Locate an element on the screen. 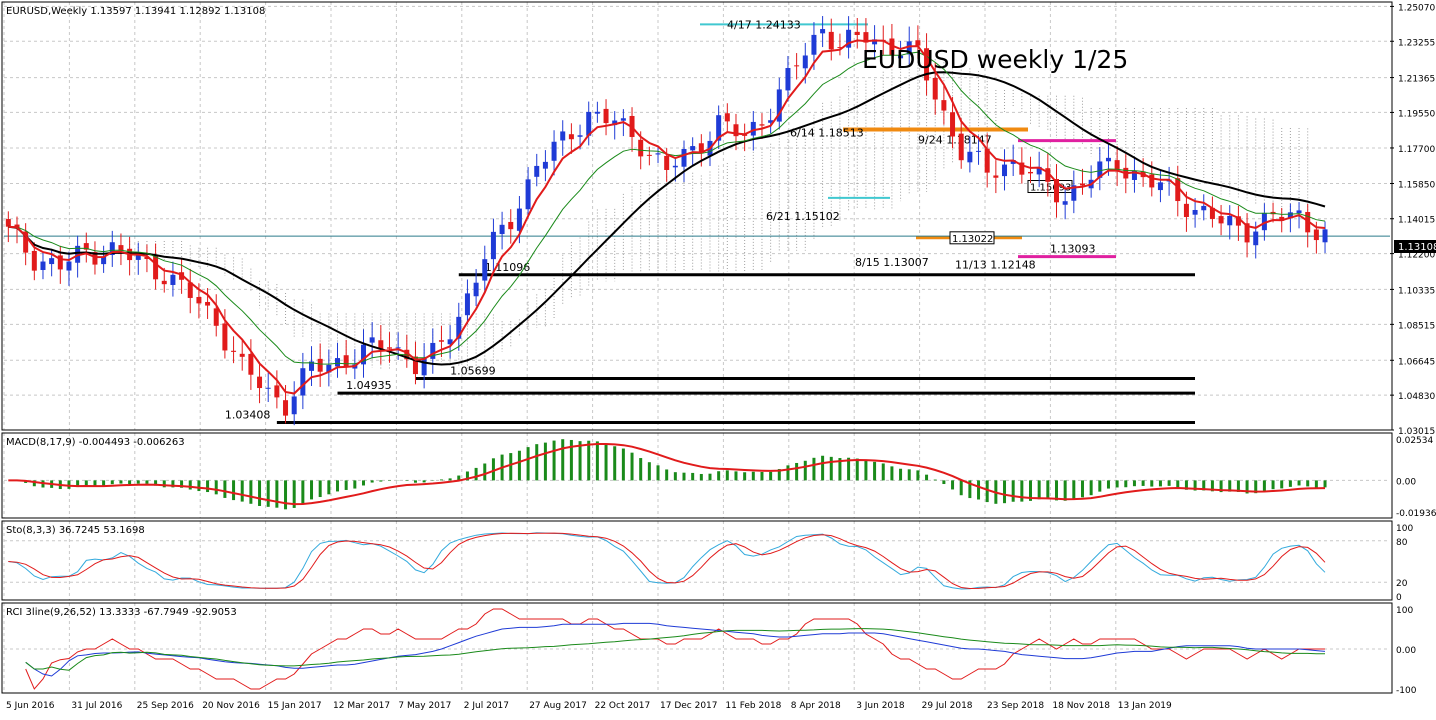 This screenshot has height=720, width=1436. x-tick-label: 13 Jan 2019 is located at coordinates (1145, 706).